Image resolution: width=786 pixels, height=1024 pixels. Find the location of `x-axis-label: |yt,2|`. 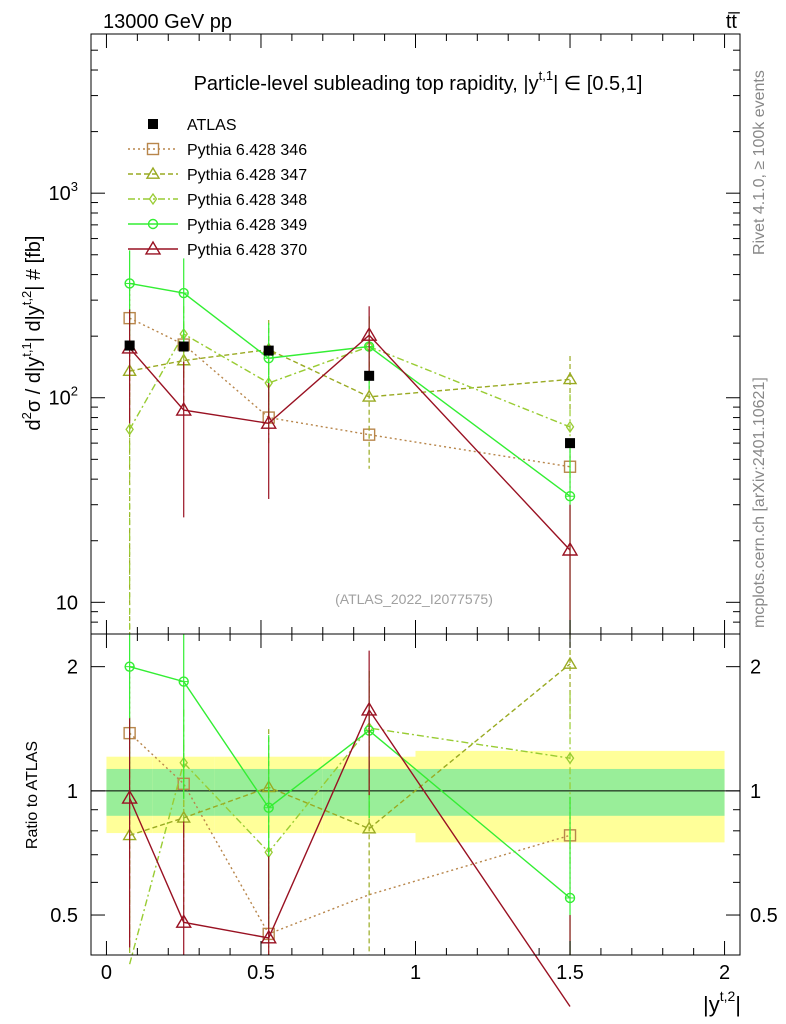

x-axis-label: |yt,2| is located at coordinates (722, 1002).